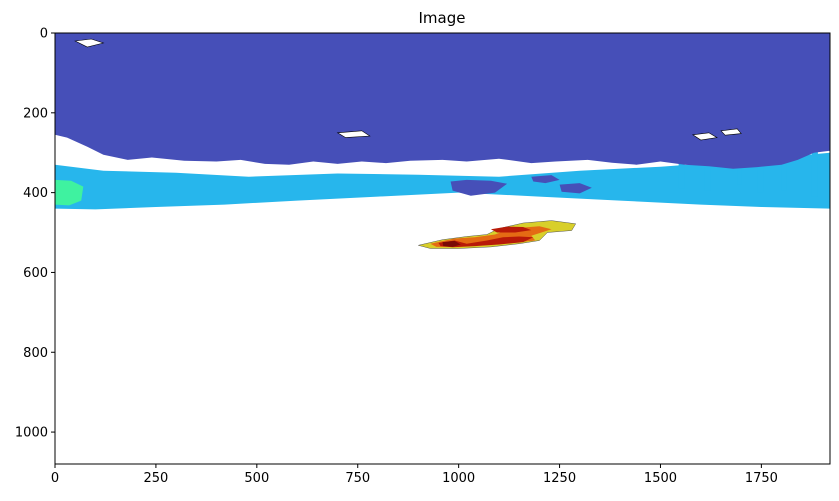 The image size is (839, 501). I want to click on y-tick-label: 400, so click(35, 193).